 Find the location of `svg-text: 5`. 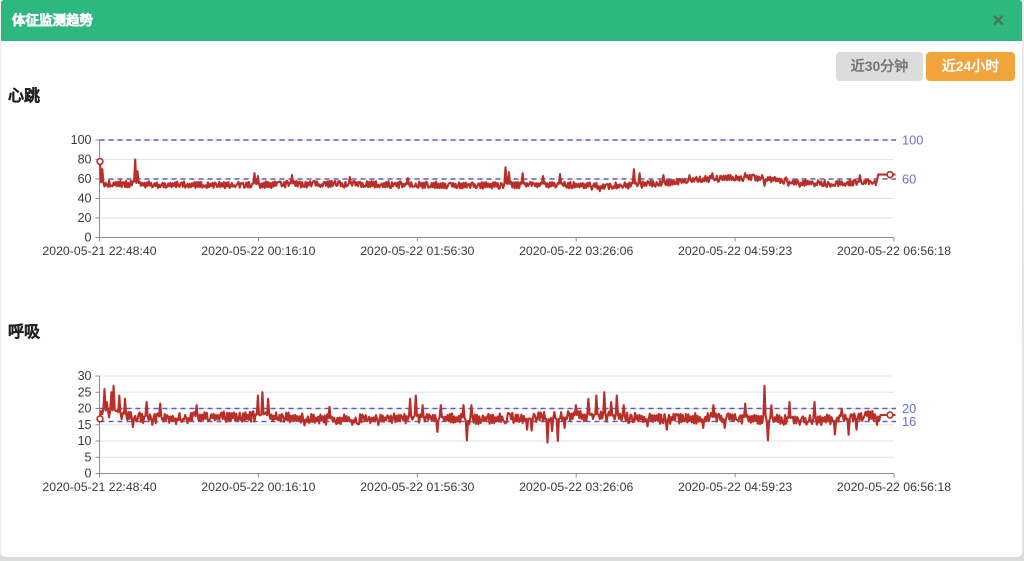

svg-text: 5 is located at coordinates (88, 457).